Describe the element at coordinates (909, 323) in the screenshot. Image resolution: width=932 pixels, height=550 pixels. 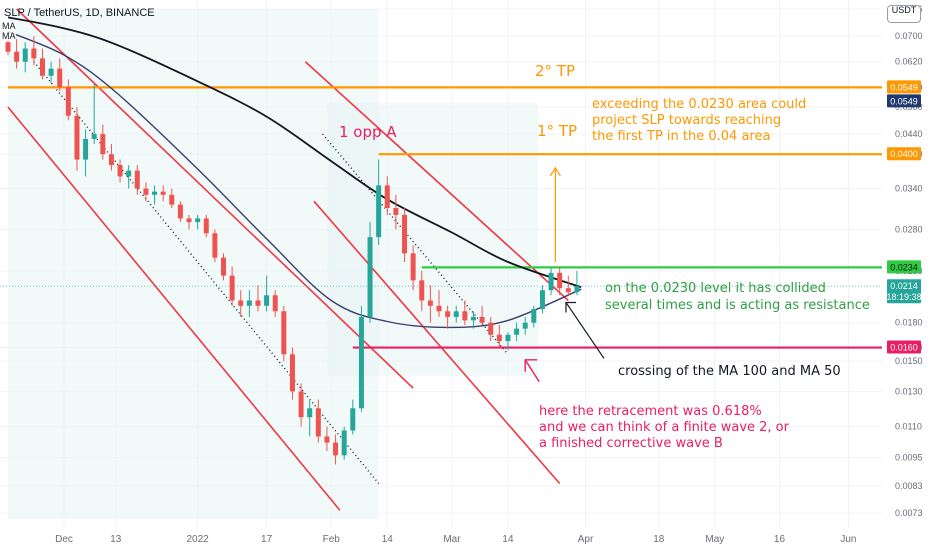
I see `y-tick-label: 0.0180` at that location.